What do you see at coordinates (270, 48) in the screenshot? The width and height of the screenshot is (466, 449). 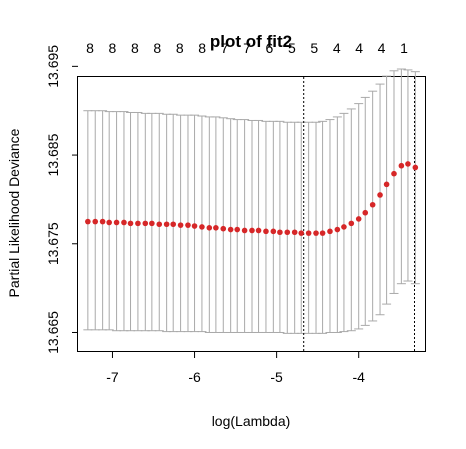 I see `top-axis-label: 6` at bounding box center [270, 48].